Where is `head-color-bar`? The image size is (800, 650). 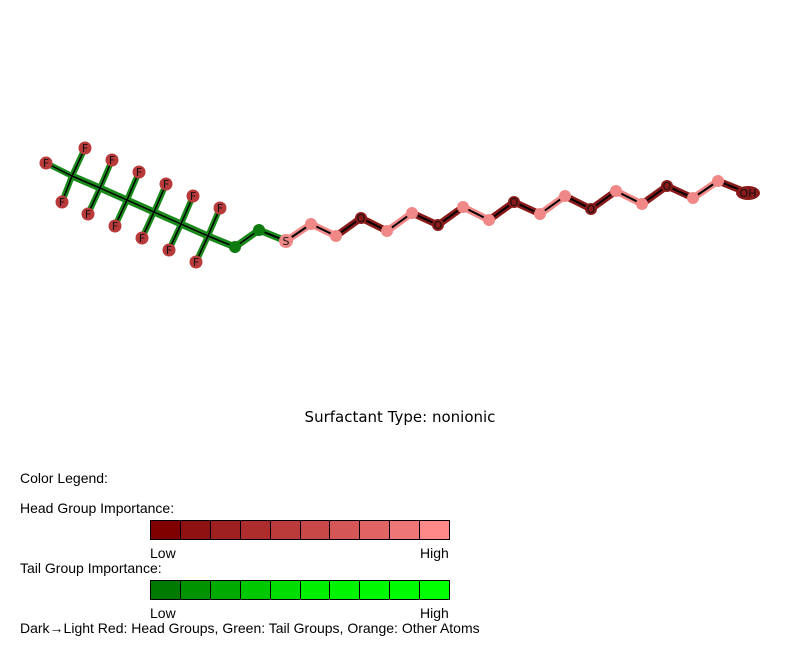 head-color-bar is located at coordinates (300, 530).